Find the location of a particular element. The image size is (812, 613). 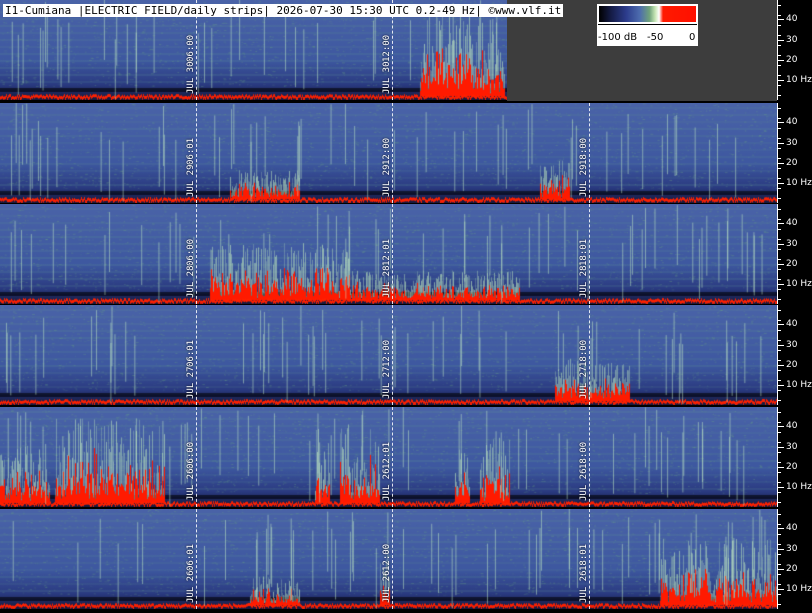

time-label: 12:00 is located at coordinates (387, 151).